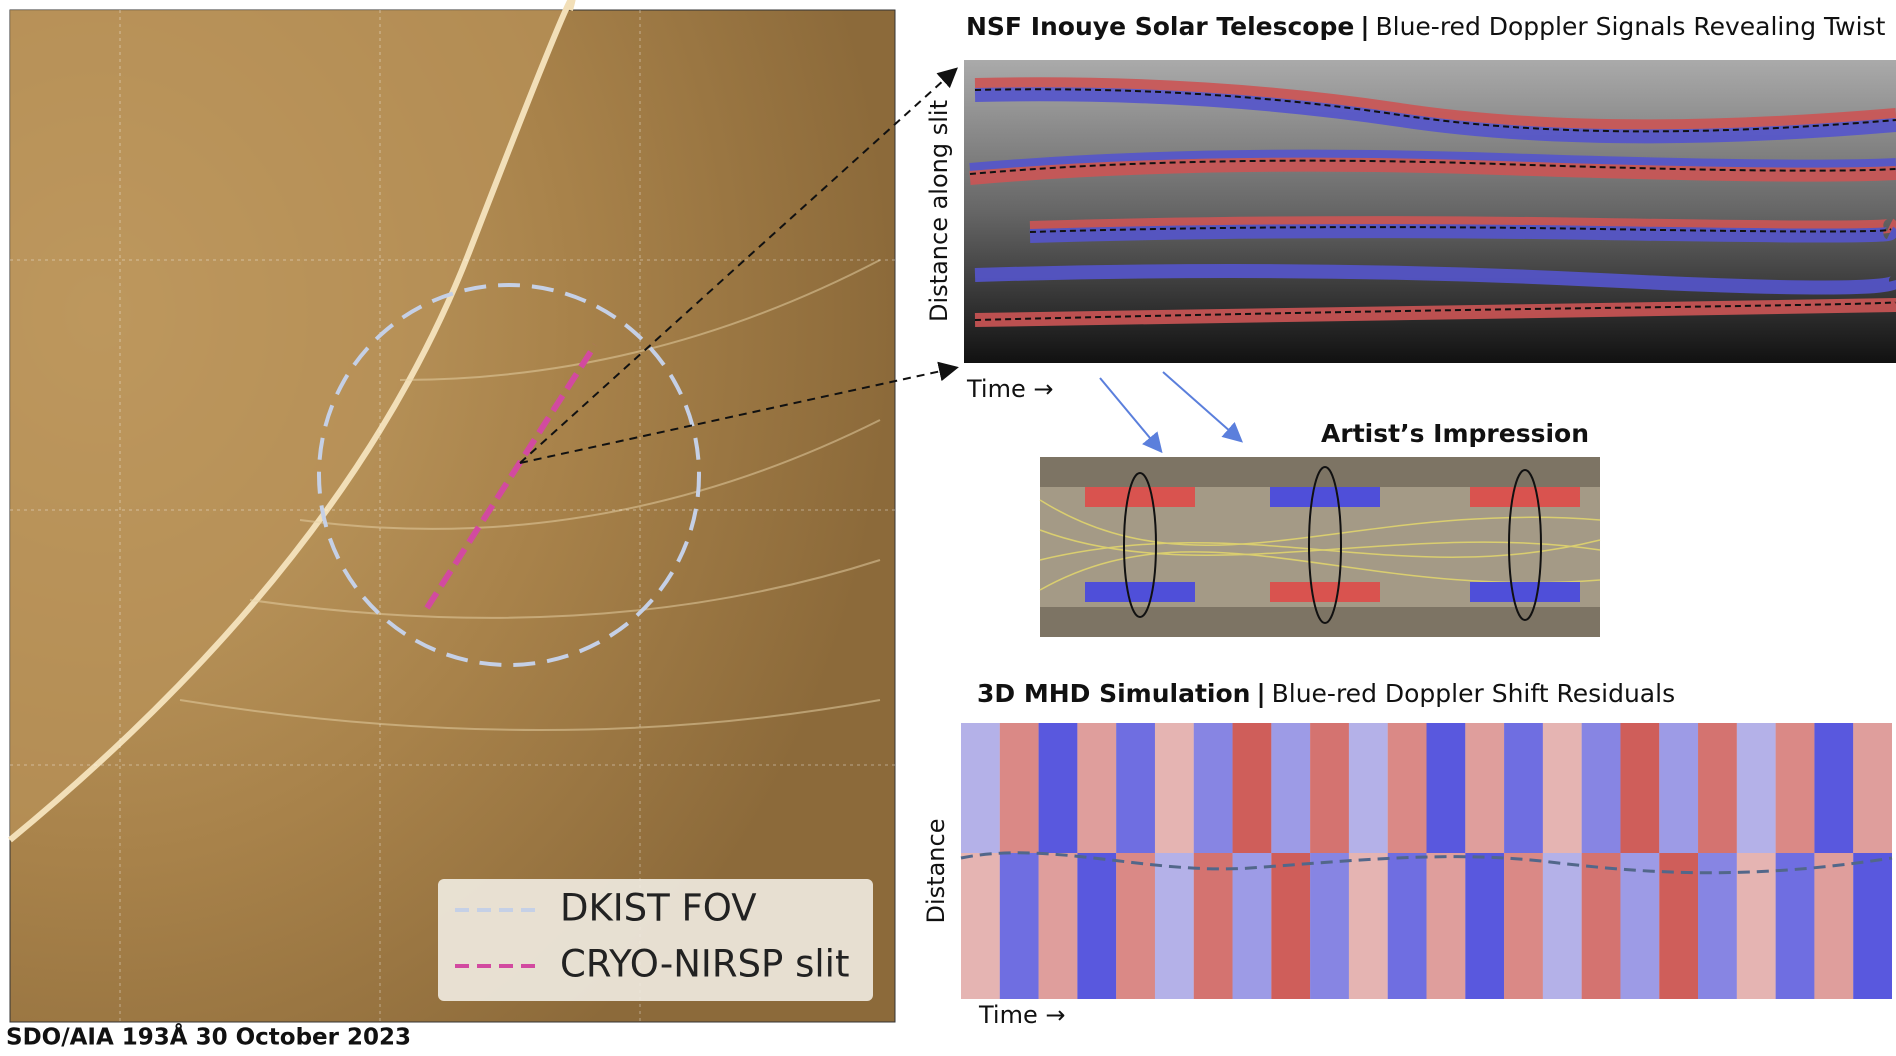  I want to click on doppler-simulation, so click(1426, 861).